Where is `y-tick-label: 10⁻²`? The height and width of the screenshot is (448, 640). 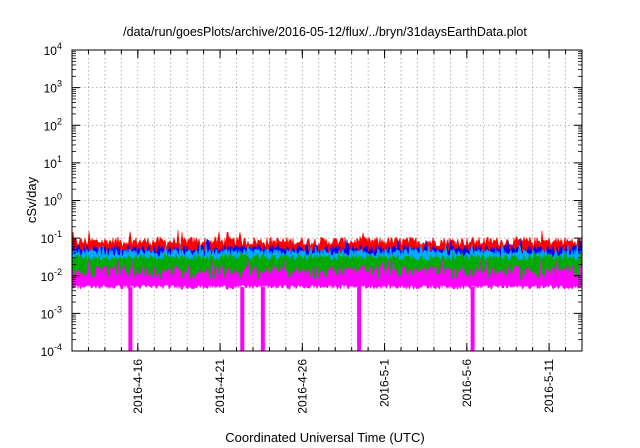 y-tick-label: 10⁻² is located at coordinates (51, 275).